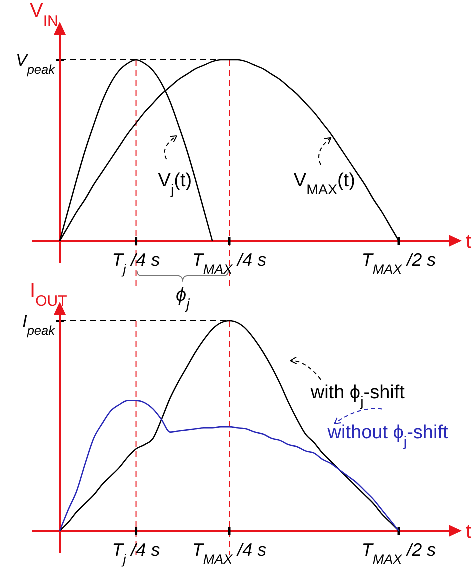 This screenshot has width=474, height=572. I want to click on y-axis-title: I$_{OUT}$, so click(49, 295).